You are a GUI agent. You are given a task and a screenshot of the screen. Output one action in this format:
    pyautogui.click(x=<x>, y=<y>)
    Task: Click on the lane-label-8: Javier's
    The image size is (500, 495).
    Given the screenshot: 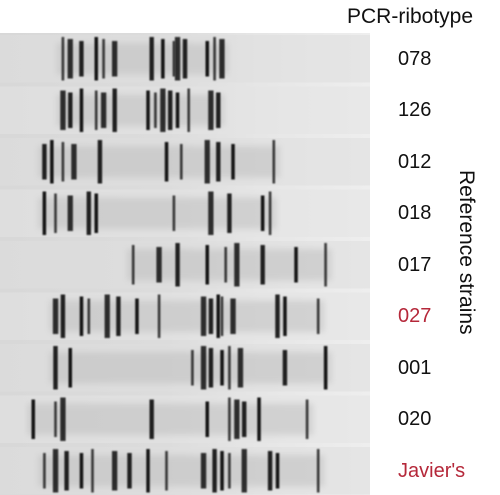 What is the action you would take?
    pyautogui.click(x=432, y=470)
    